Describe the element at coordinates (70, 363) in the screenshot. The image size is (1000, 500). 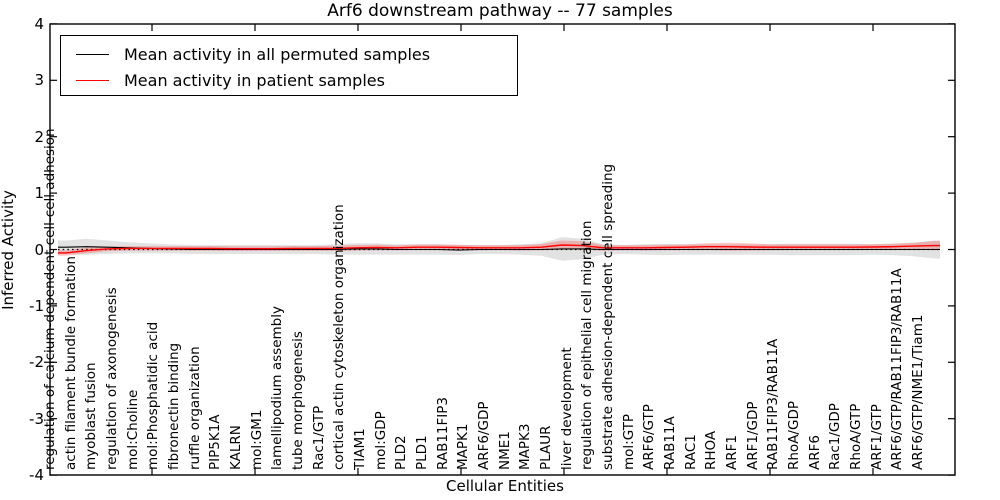
I see `x-tick-label: actin filament bundle formation` at that location.